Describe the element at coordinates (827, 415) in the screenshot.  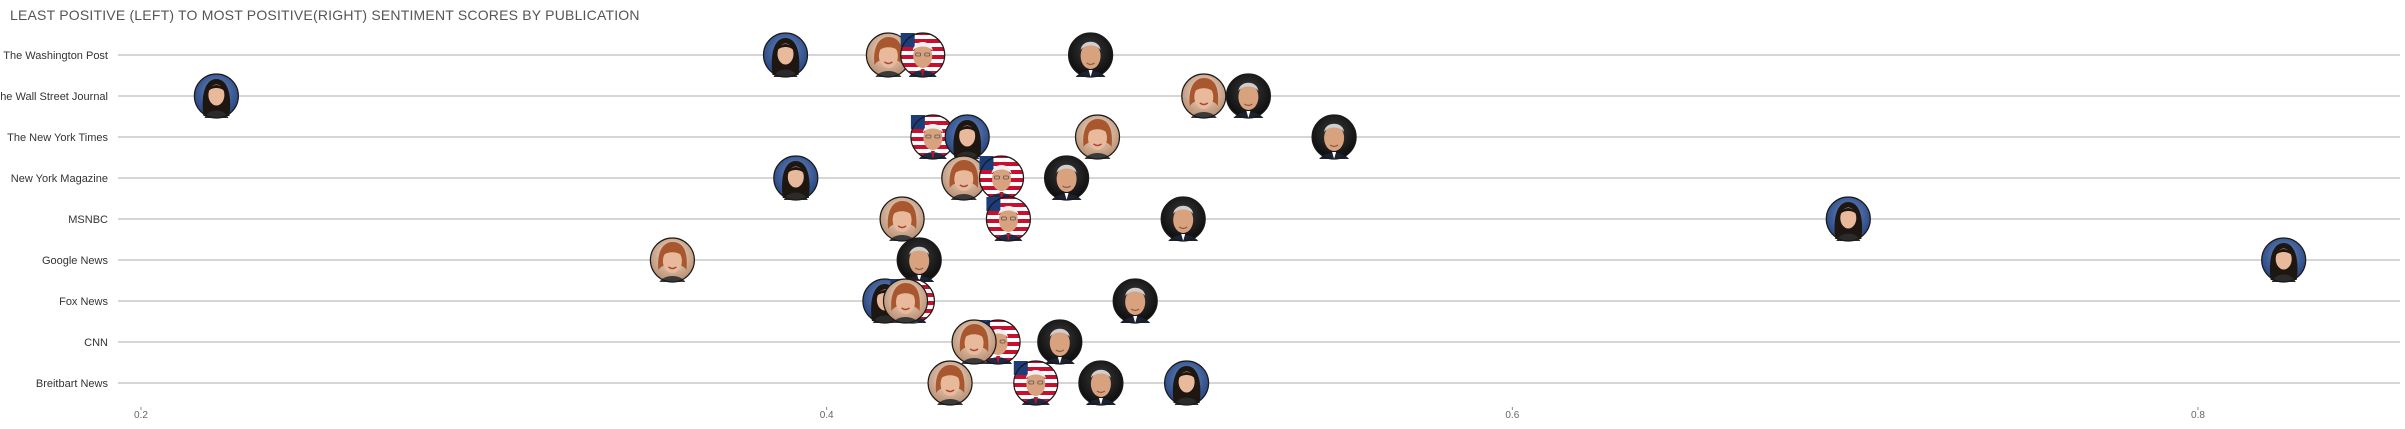
I see `x-tick-label: 0.4` at that location.